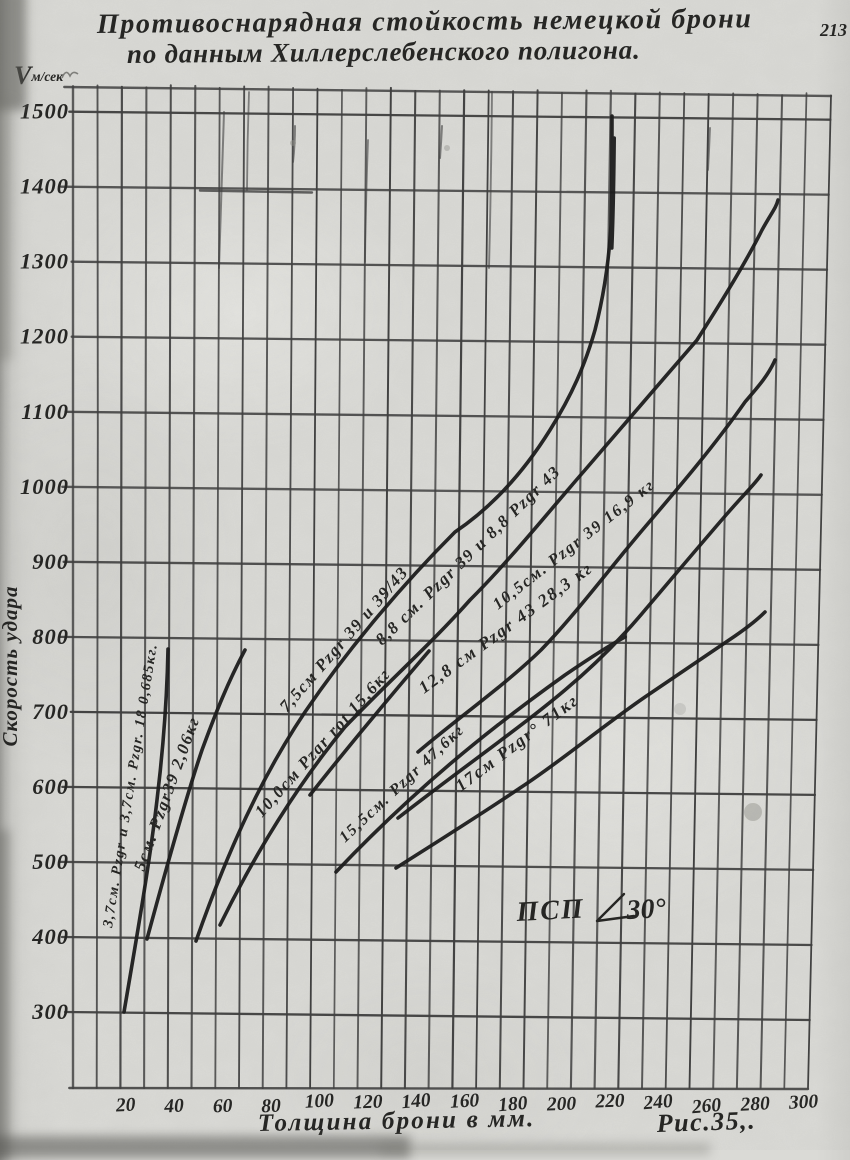 The width and height of the screenshot is (850, 1160). Describe the element at coordinates (561, 1104) in the screenshot. I see `svg-text: 200` at that location.